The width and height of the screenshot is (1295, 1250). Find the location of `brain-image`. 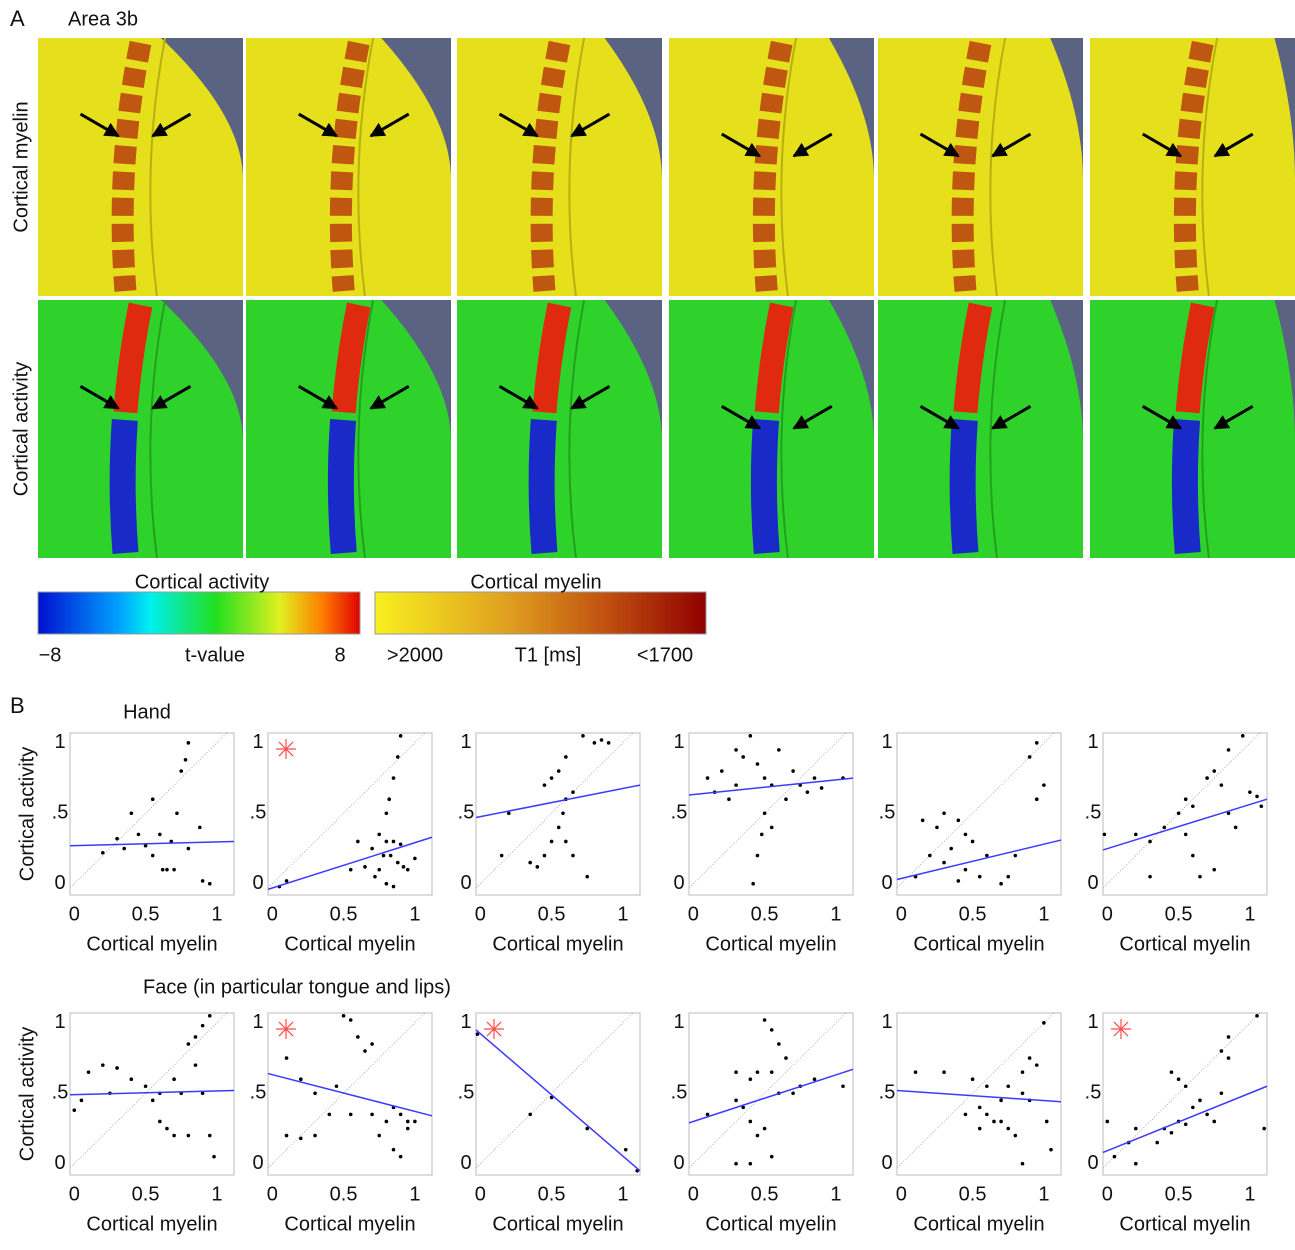

brain-image is located at coordinates (559, 429).